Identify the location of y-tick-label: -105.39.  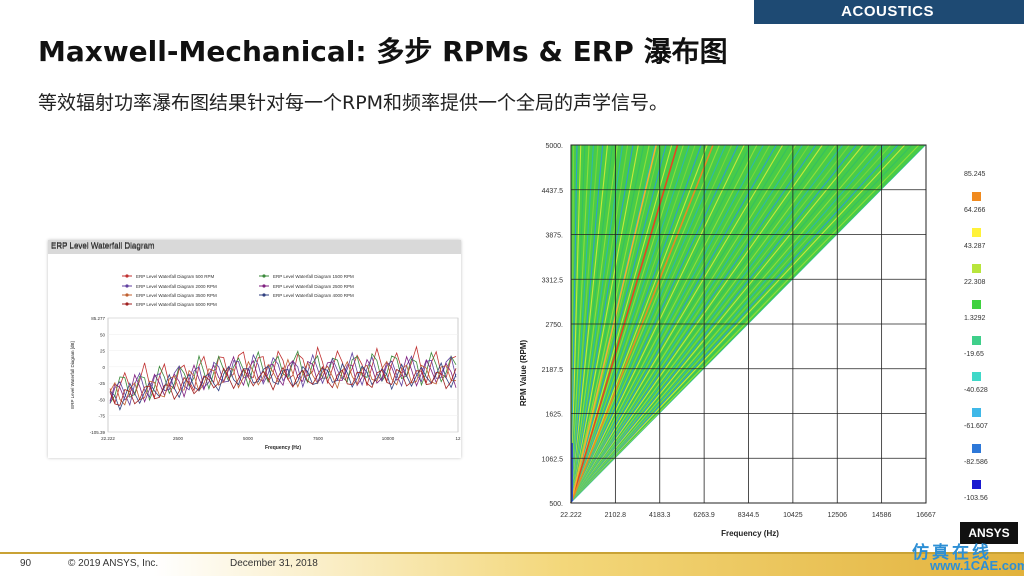
(98, 432).